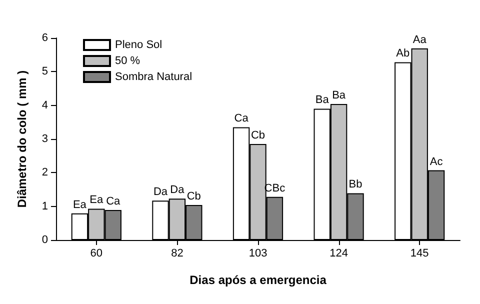 This screenshot has height=304, width=480. I want to click on x-tick-label: 145, so click(419, 254).